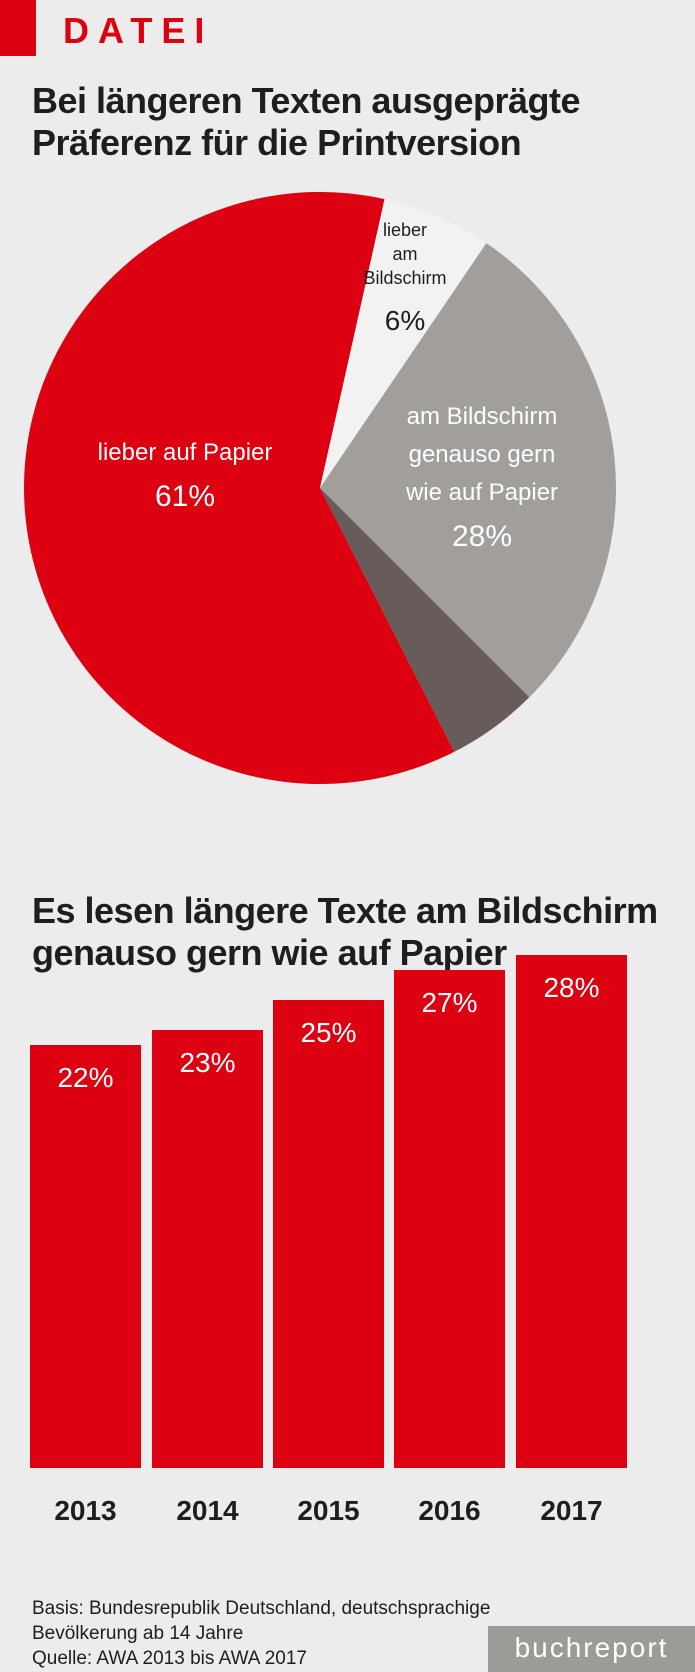  What do you see at coordinates (405, 320) in the screenshot?
I see `pie-value-label: 6%` at bounding box center [405, 320].